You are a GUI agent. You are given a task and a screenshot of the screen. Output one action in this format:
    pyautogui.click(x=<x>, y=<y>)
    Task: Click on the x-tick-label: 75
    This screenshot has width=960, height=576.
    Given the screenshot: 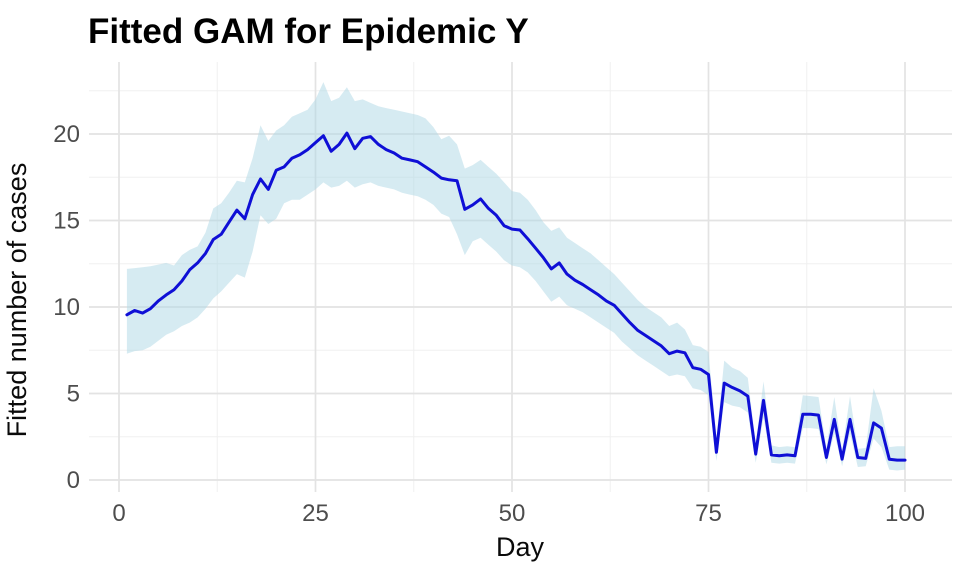 What is the action you would take?
    pyautogui.click(x=708, y=513)
    